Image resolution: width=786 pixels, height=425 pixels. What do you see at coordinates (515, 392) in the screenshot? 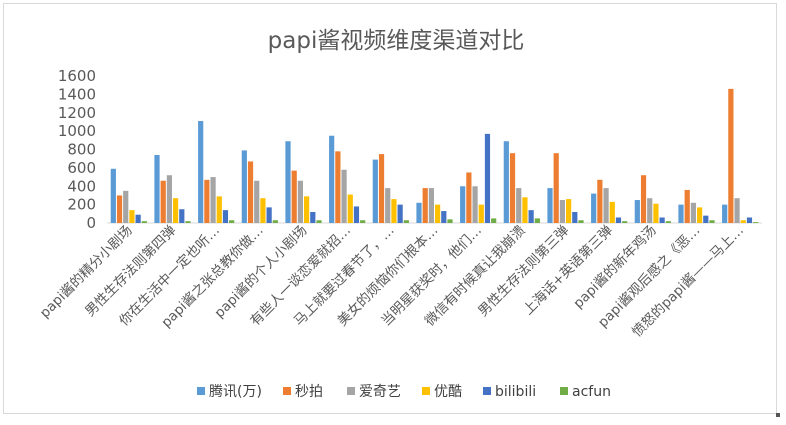
I see `legend-label: bilibili` at bounding box center [515, 392].